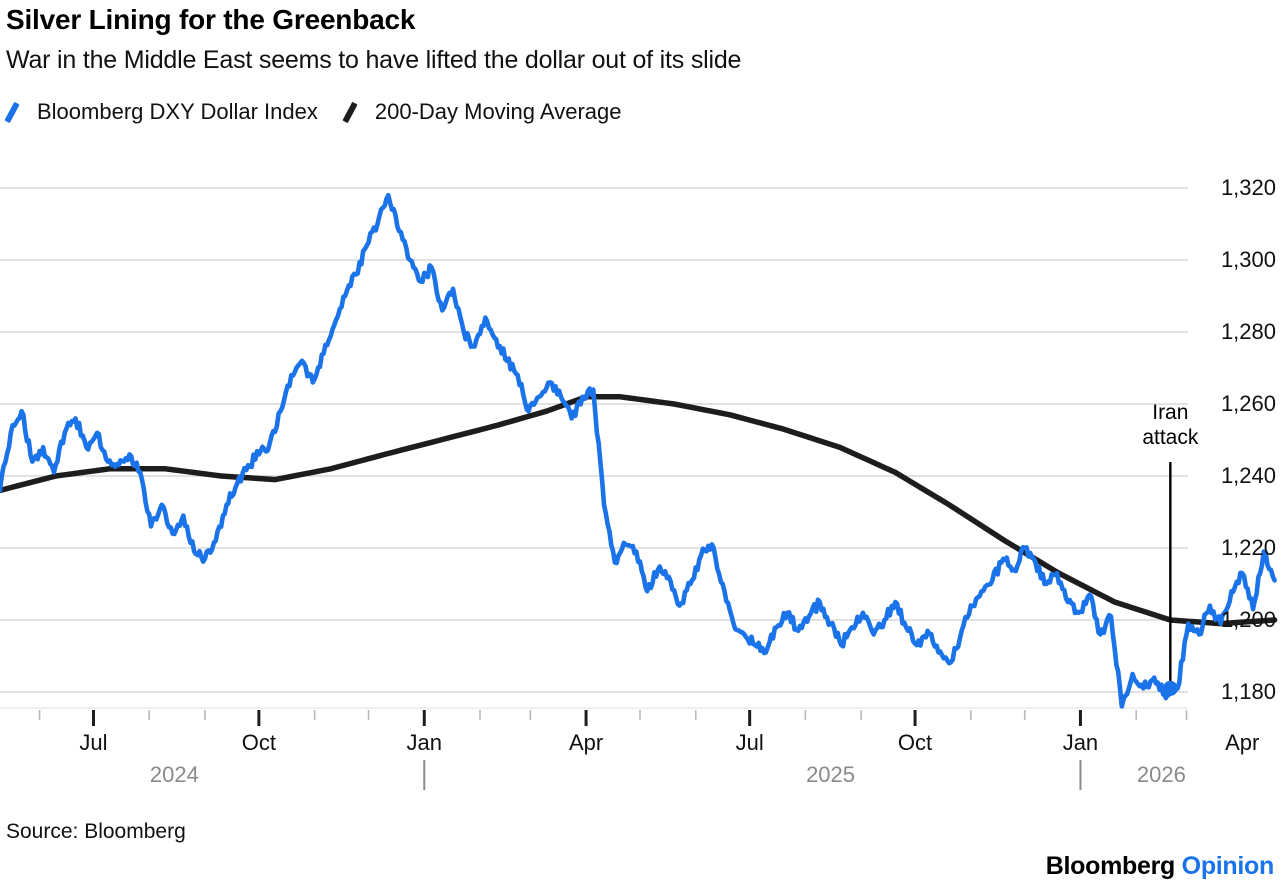  Describe the element at coordinates (752, 775) in the screenshot. I see `year-separators` at that location.